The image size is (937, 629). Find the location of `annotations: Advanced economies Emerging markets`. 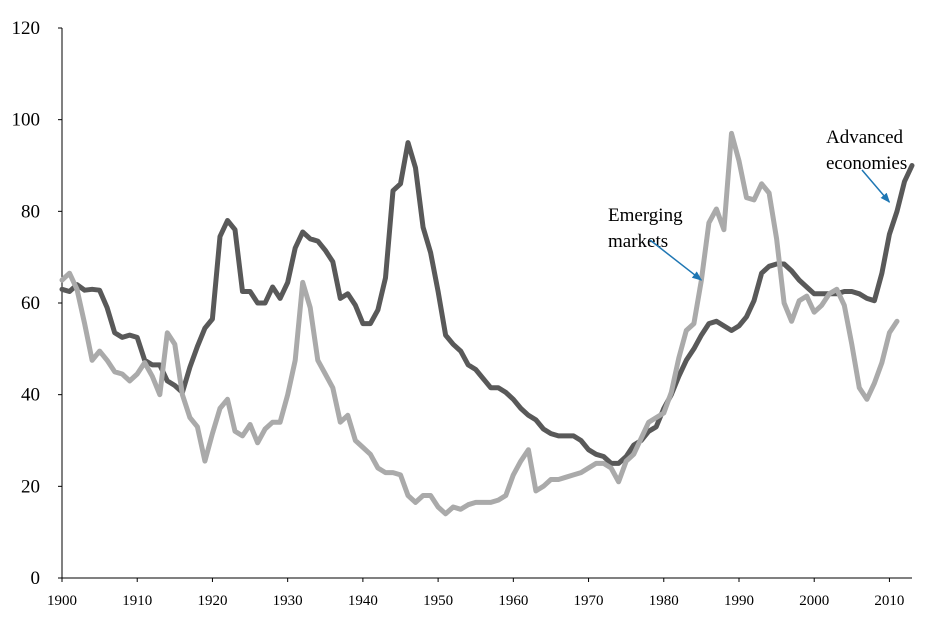

annotations: Advanced economies Emerging markets is located at coordinates (757, 204).